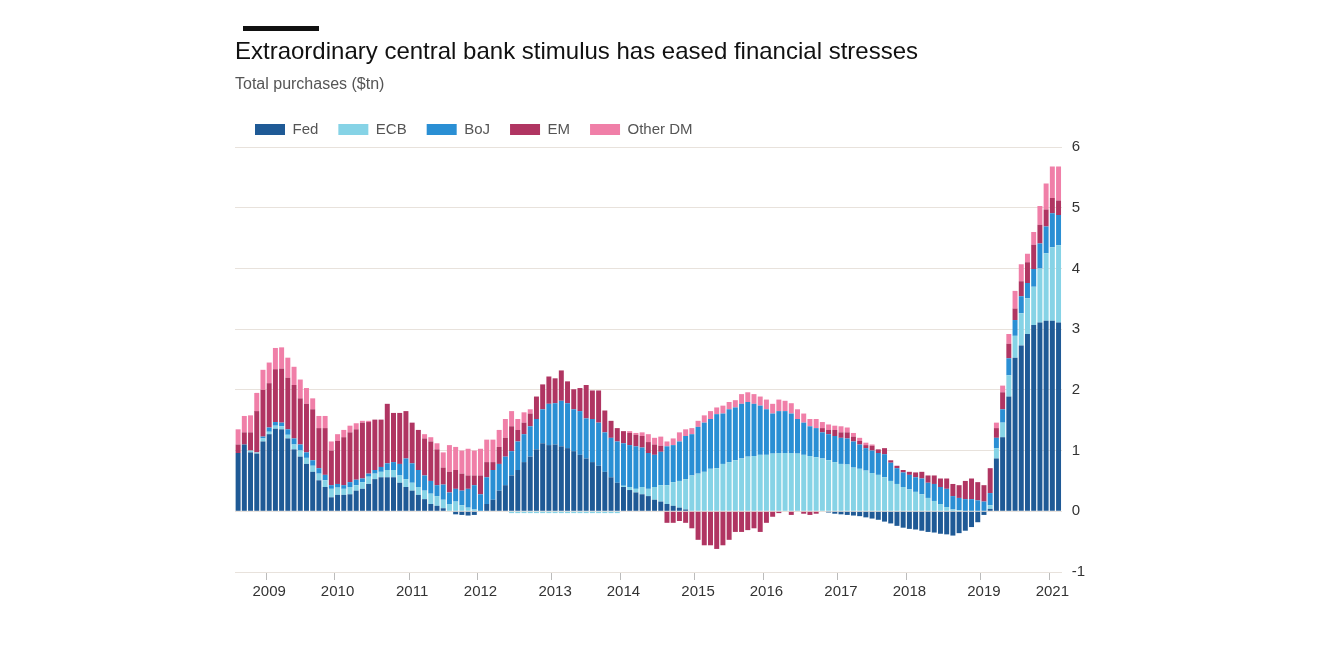  I want to click on legend-label: EM, so click(559, 128).